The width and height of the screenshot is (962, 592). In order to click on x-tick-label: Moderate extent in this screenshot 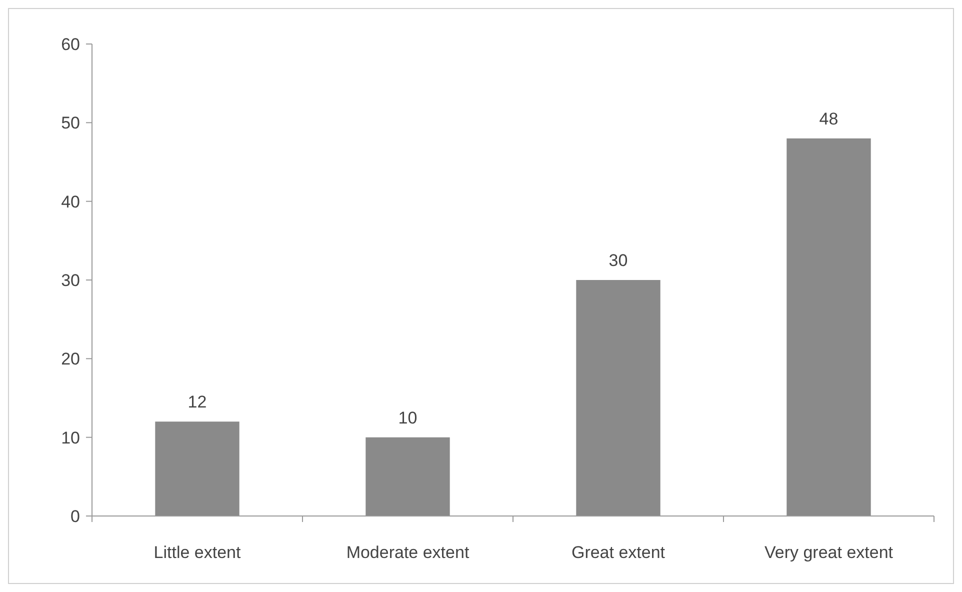, I will do `click(408, 552)`.